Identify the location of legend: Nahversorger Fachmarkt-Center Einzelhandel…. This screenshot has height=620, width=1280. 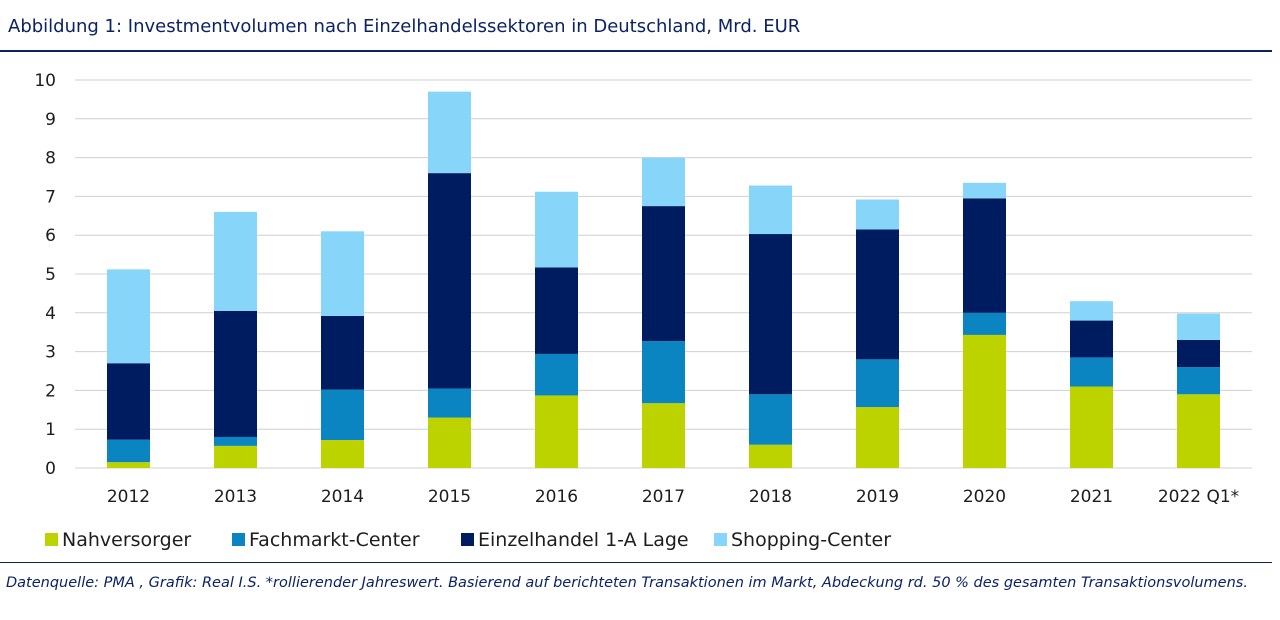
(468, 540).